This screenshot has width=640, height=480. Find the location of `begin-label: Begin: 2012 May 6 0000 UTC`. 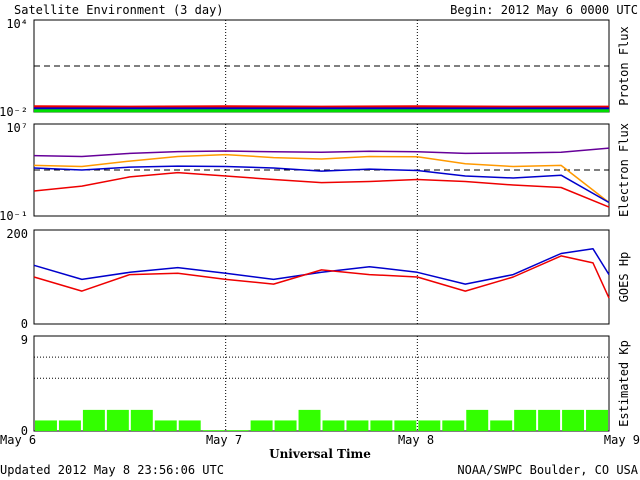

begin-label: Begin: 2012 May 6 0000 UTC is located at coordinates (544, 10).